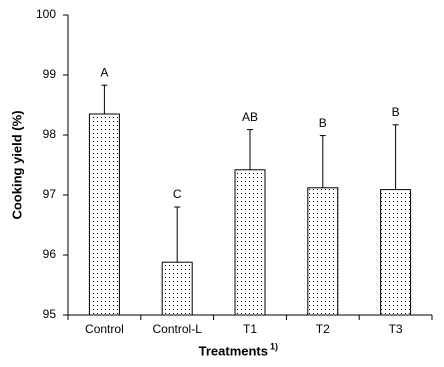 The width and height of the screenshot is (444, 367). Describe the element at coordinates (50, 74) in the screenshot. I see `y-tick-label: 99` at that location.